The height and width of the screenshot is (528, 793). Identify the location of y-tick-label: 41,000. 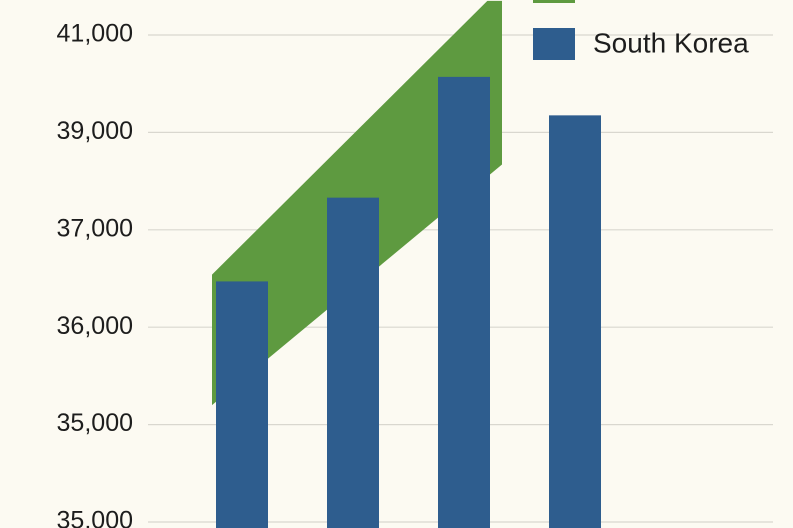
(95, 34).